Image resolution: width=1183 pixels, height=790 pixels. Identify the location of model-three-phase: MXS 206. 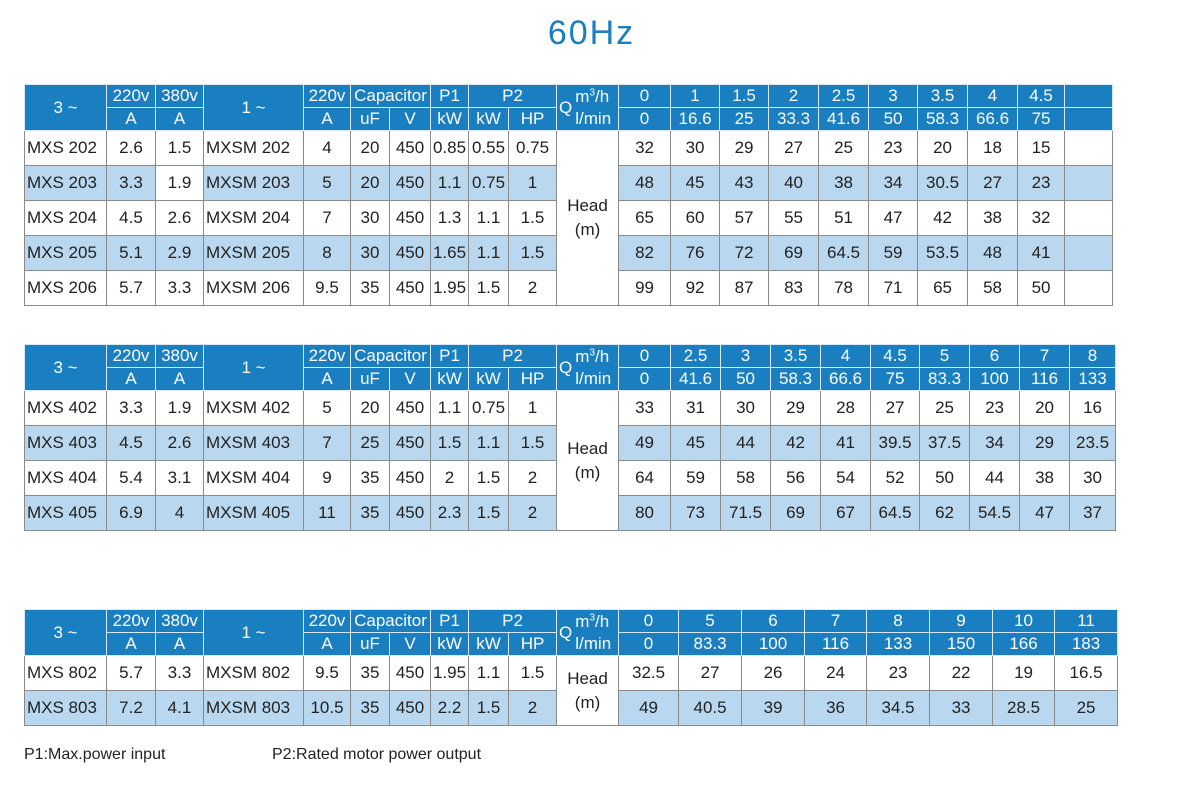
(65, 288).